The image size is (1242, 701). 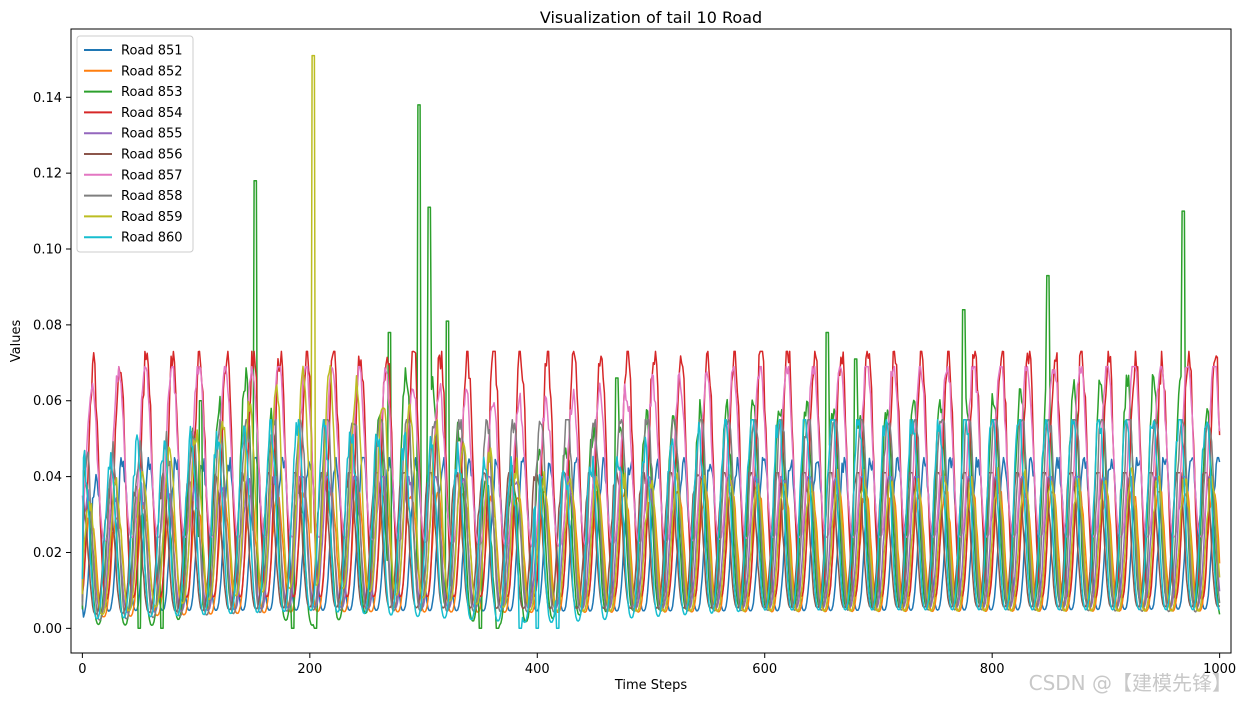 I want to click on x-tick-label: 1000, so click(x=1219, y=669).